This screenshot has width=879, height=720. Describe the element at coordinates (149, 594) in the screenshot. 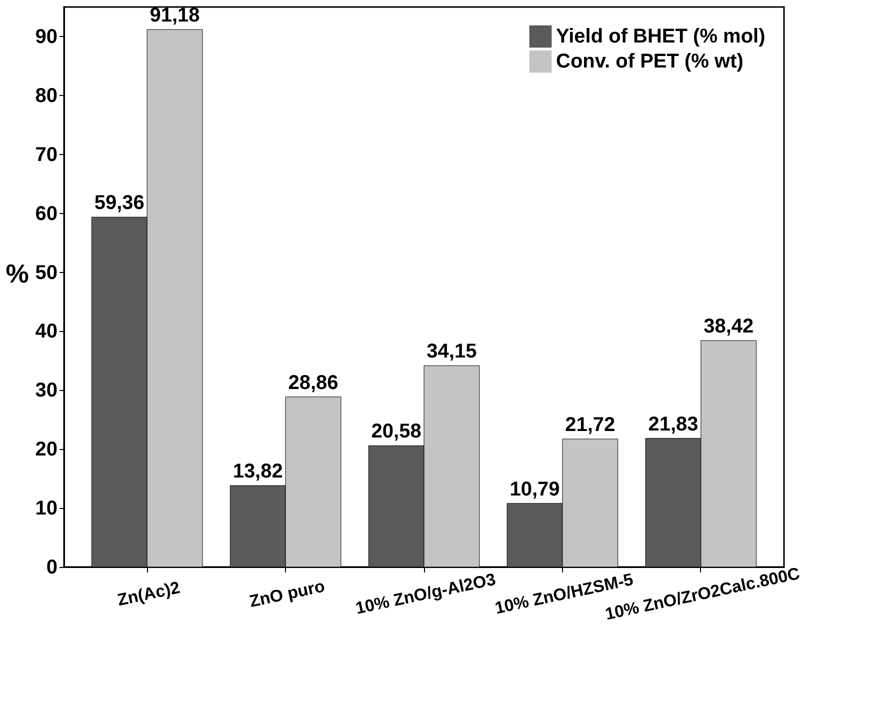

I see `x-tick-label: Zn(Ac)2` at that location.